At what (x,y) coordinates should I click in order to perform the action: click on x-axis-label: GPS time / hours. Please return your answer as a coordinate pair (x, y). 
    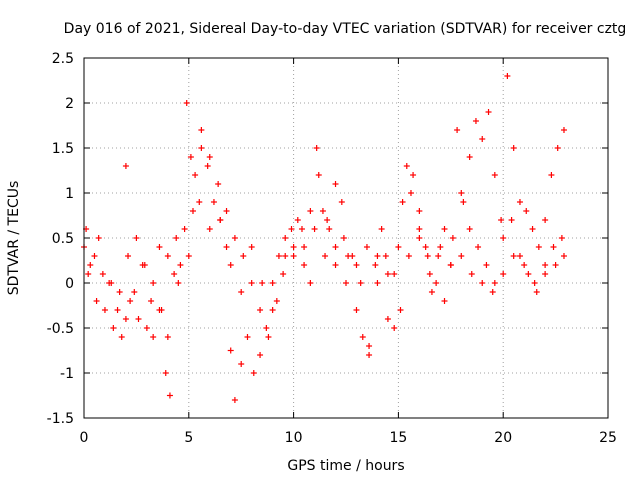
    Looking at the image, I should click on (345, 466).